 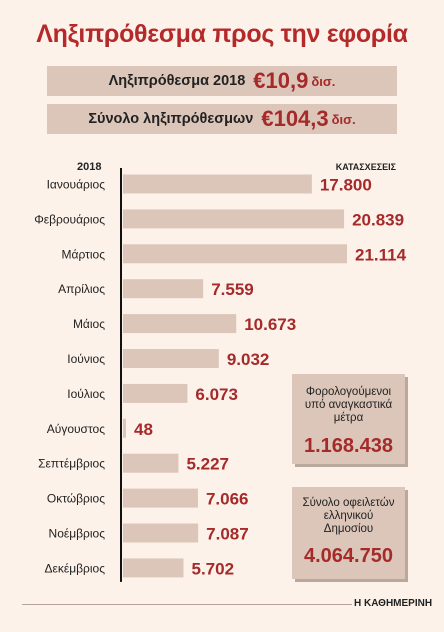 I want to click on side-box-debtors-value: 4.064.750, so click(x=348, y=556).